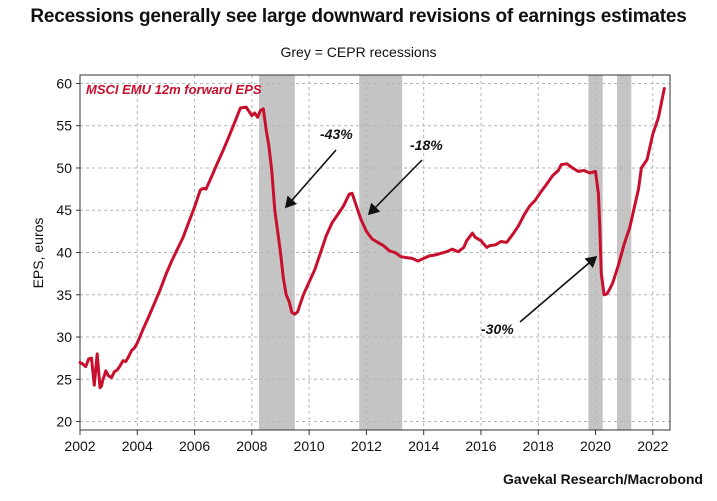 This screenshot has height=501, width=717. I want to click on x-tick-label: 2002, so click(79, 446).